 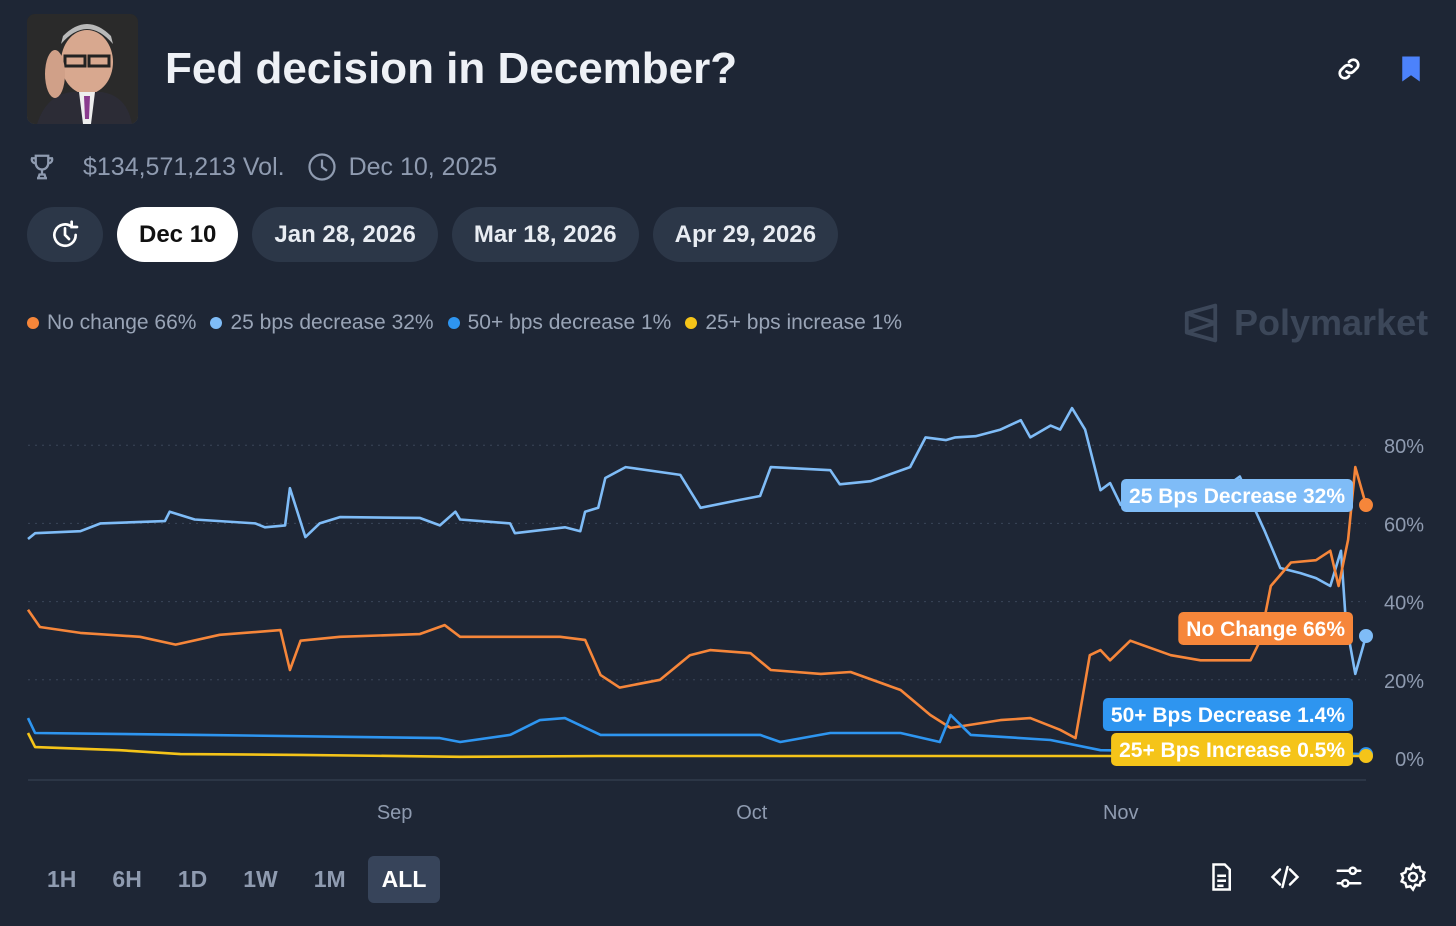 I want to click on embed-code-icon, so click(x=1285, y=877).